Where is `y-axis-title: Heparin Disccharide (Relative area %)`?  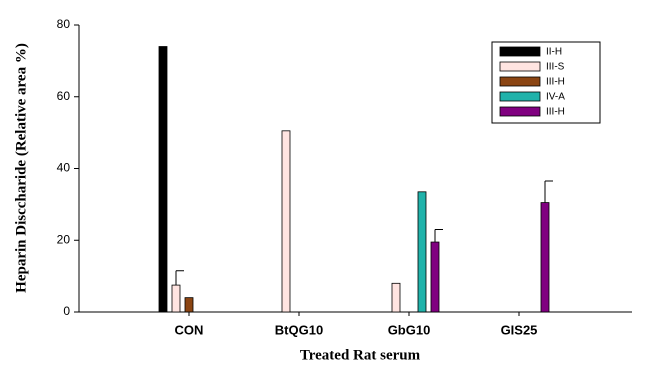
y-axis-title: Heparin Disccharide (Relative area %) is located at coordinates (21, 168).